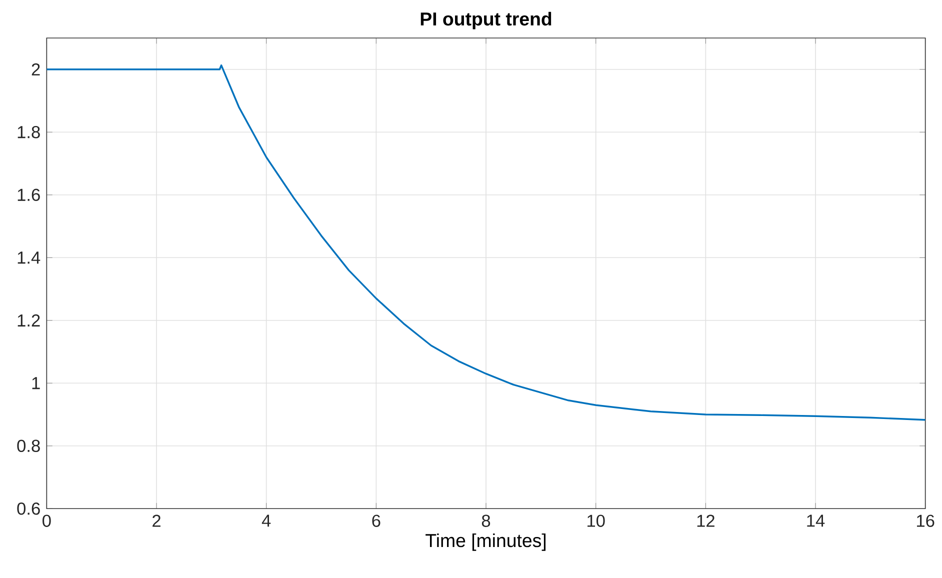 Image resolution: width=942 pixels, height=578 pixels. What do you see at coordinates (596, 520) in the screenshot?
I see `x-tick-label: 10` at bounding box center [596, 520].